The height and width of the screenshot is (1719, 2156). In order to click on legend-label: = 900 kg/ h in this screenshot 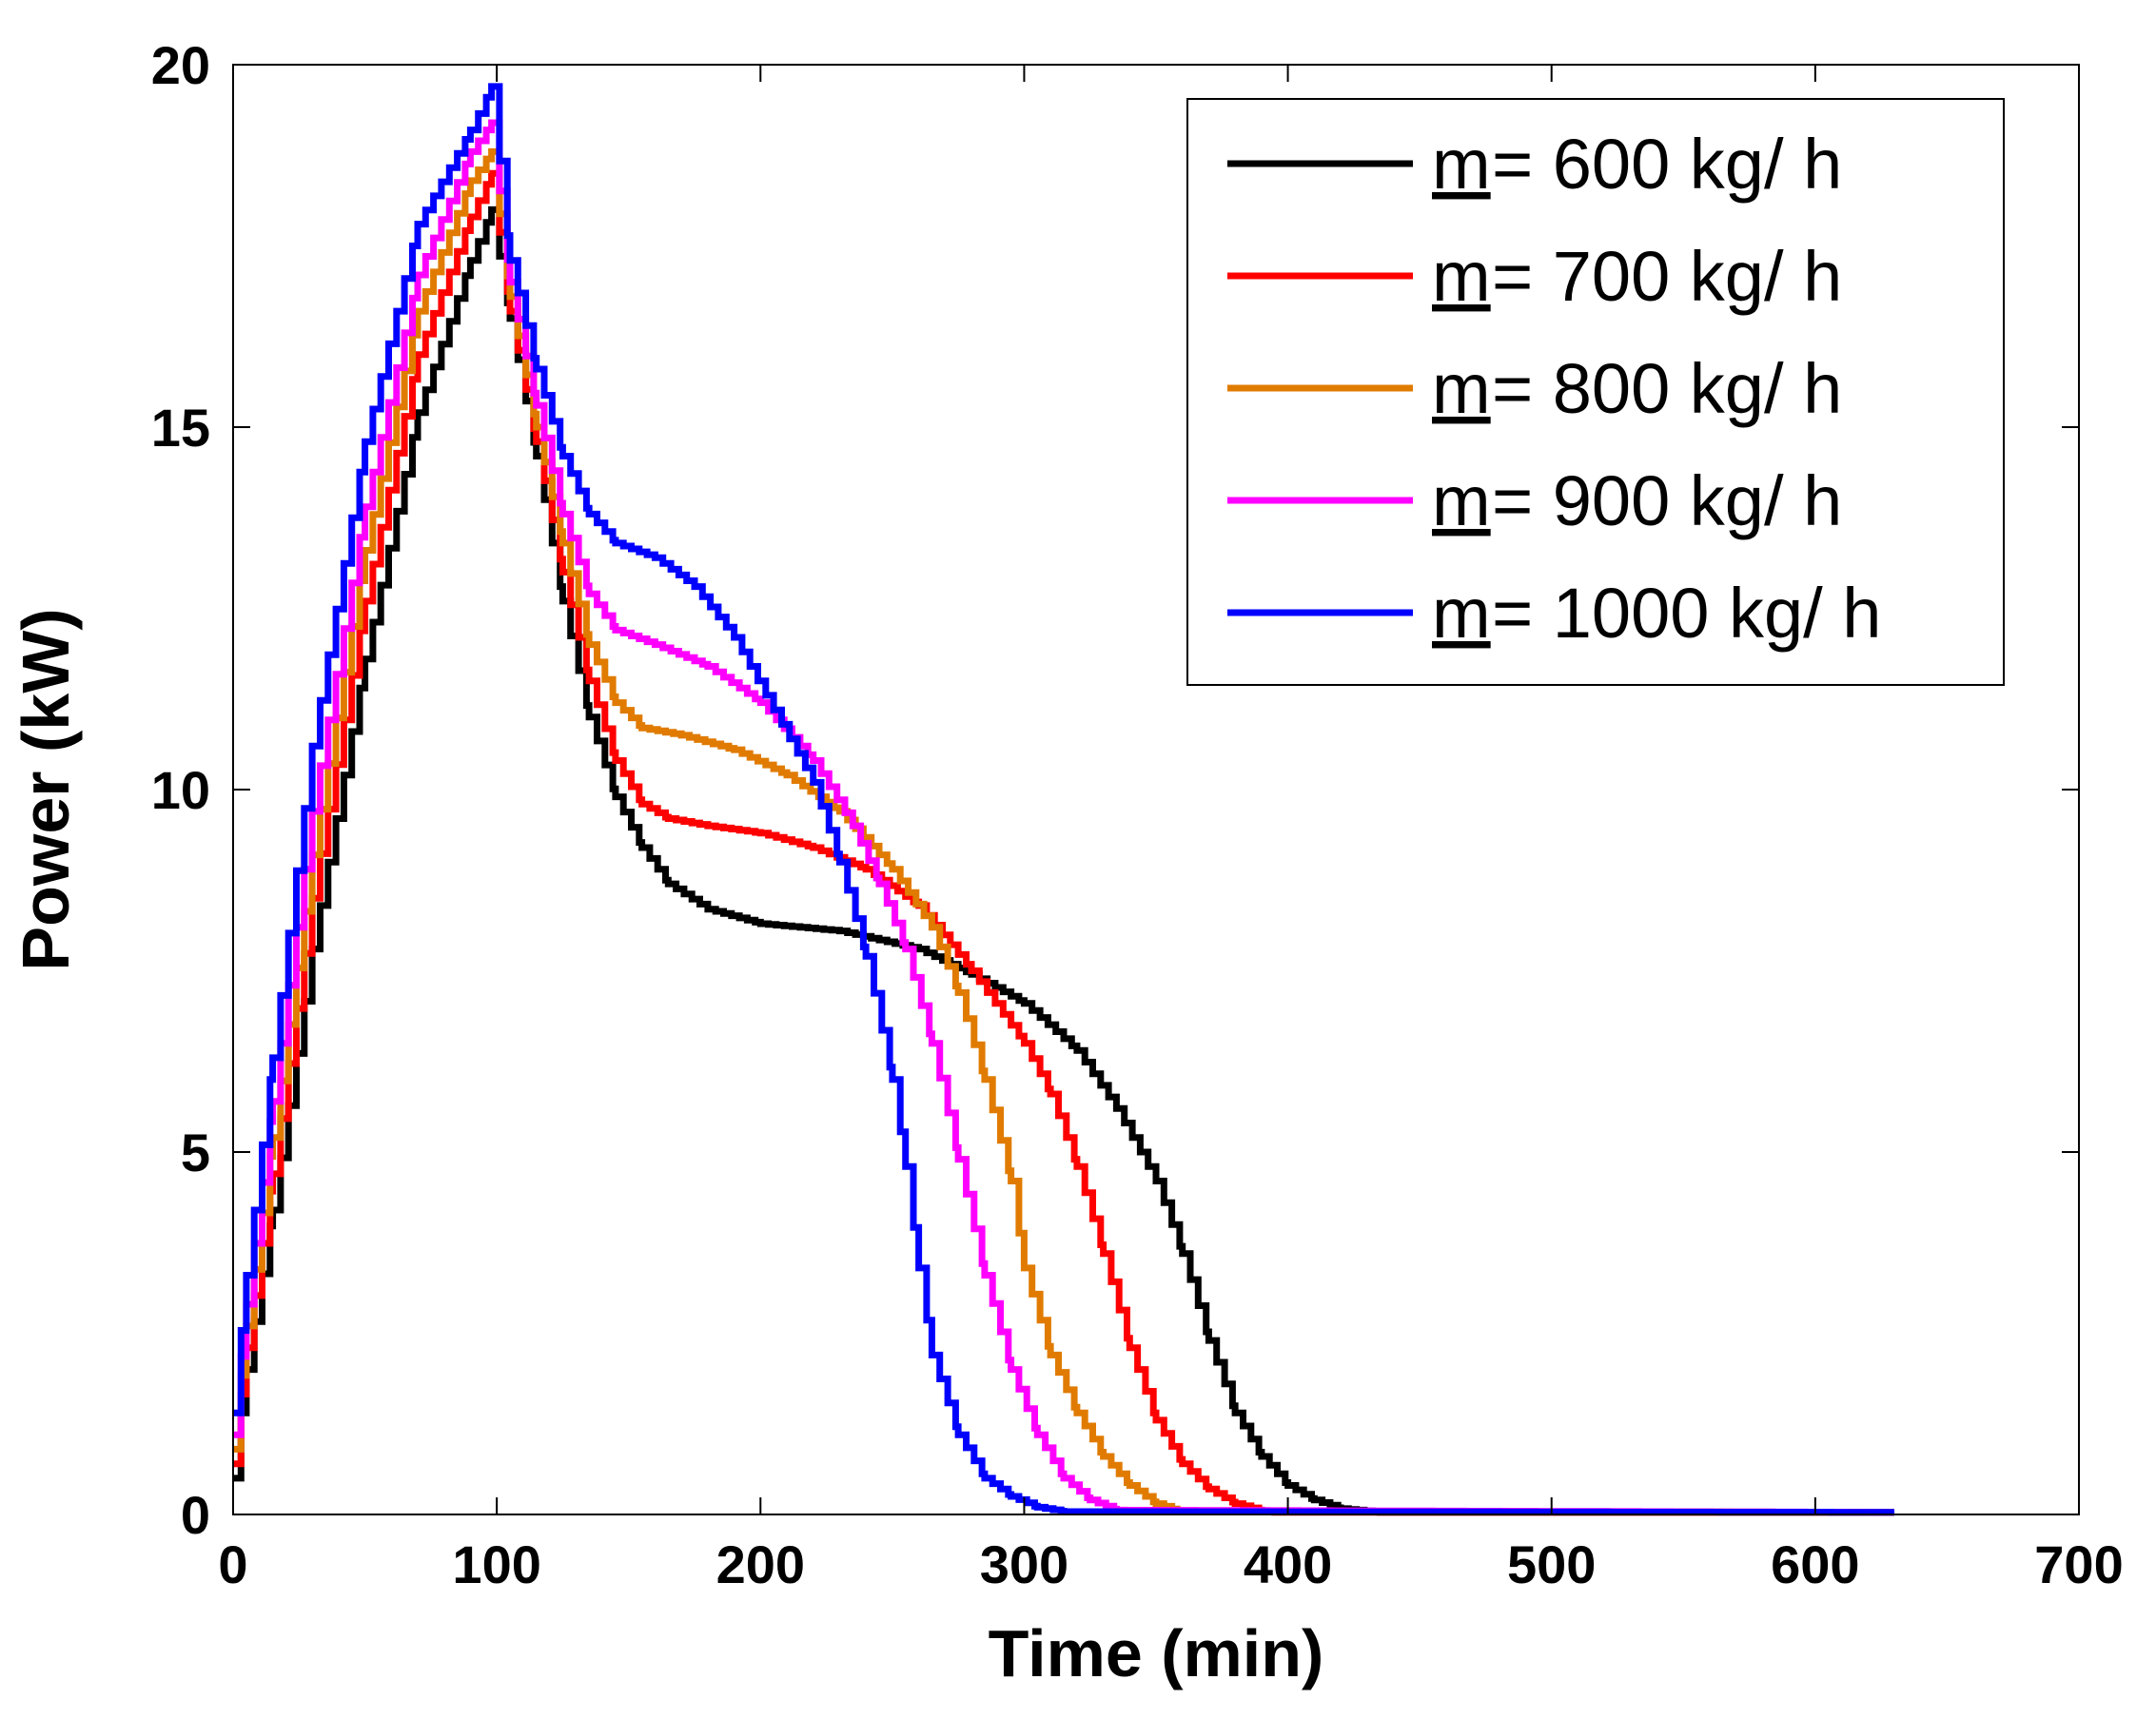, I will do `click(1667, 500)`.